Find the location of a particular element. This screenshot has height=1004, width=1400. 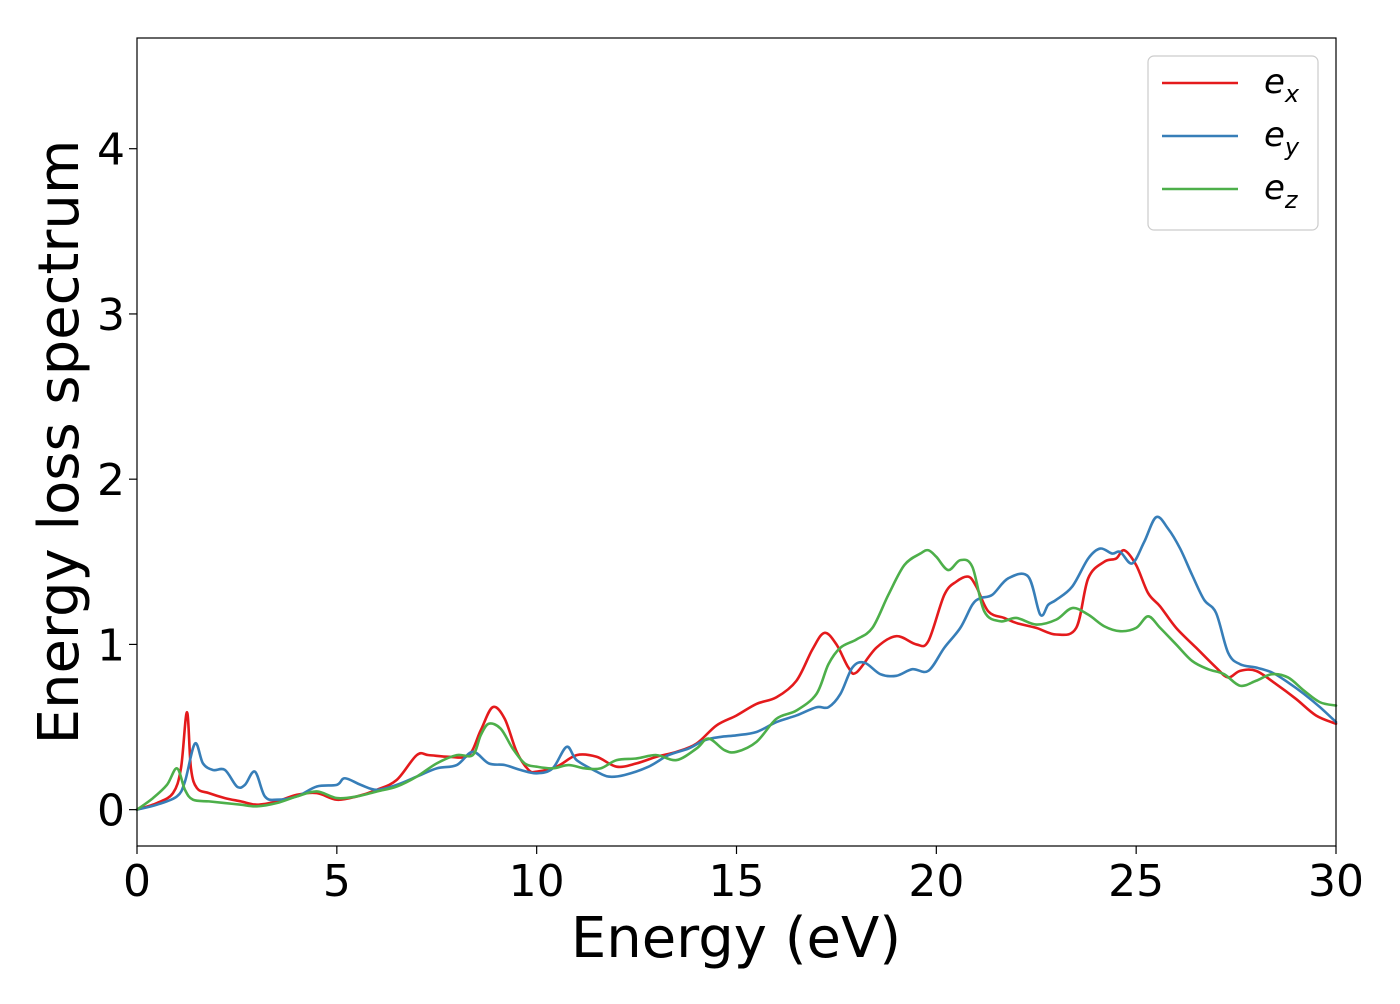

y-tick-label: 3 is located at coordinates (111, 315).